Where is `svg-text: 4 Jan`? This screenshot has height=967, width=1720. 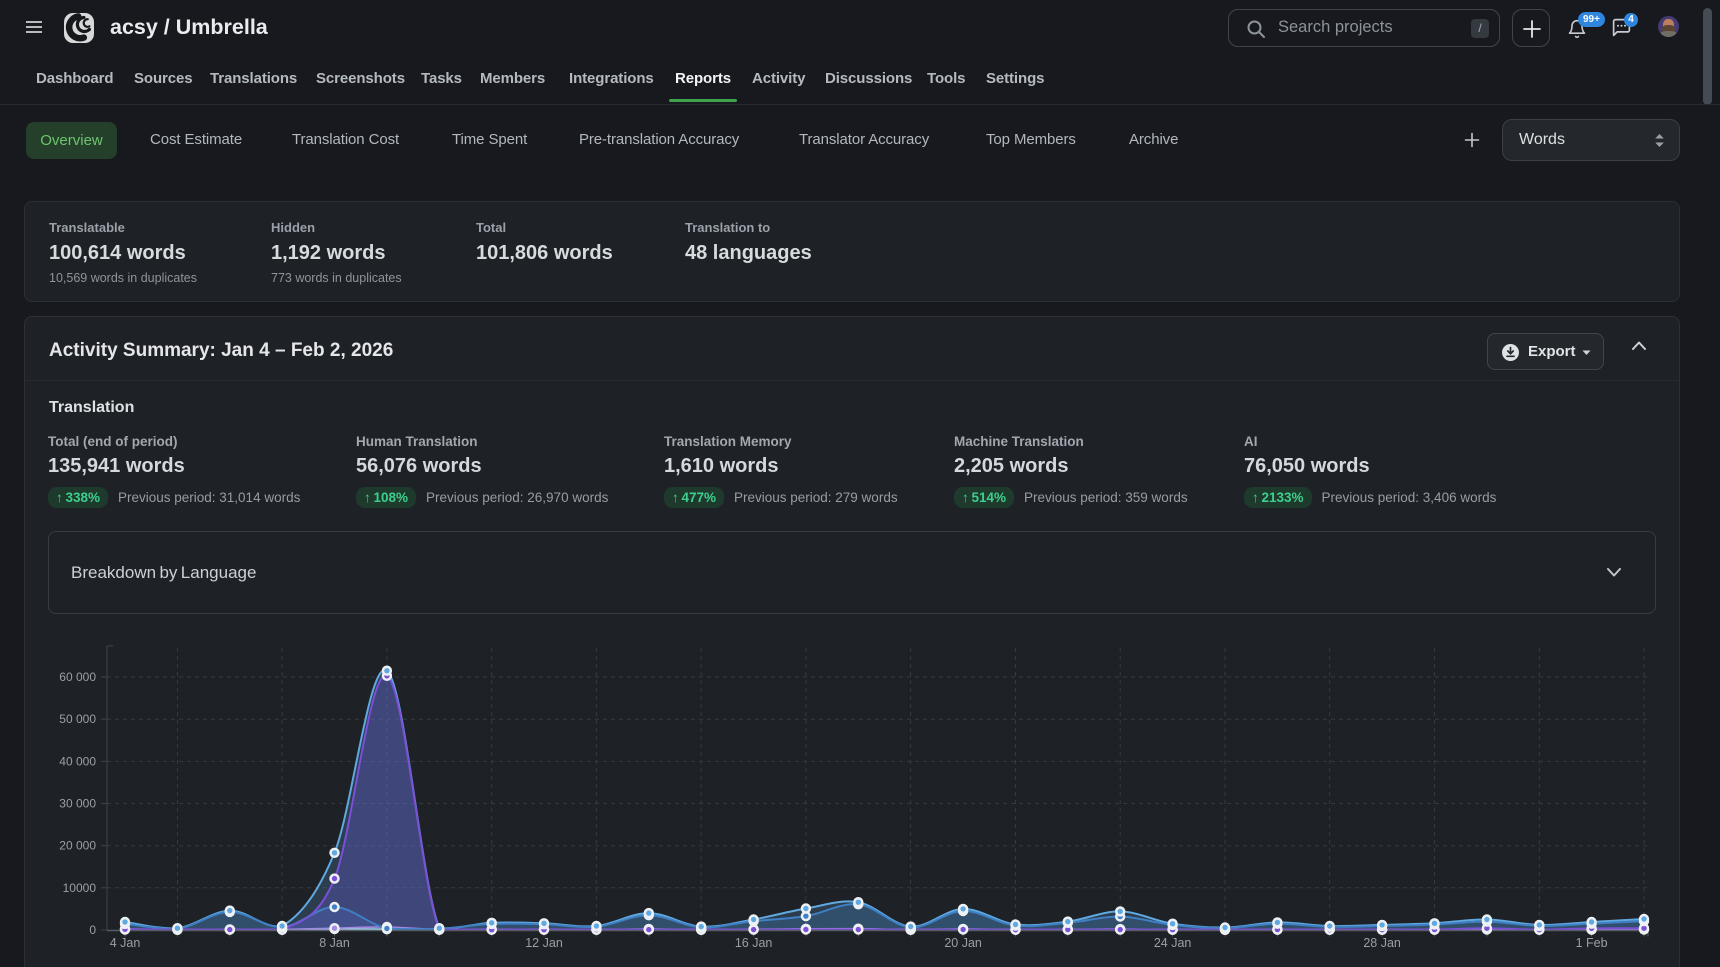
svg-text: 4 Jan is located at coordinates (125, 943).